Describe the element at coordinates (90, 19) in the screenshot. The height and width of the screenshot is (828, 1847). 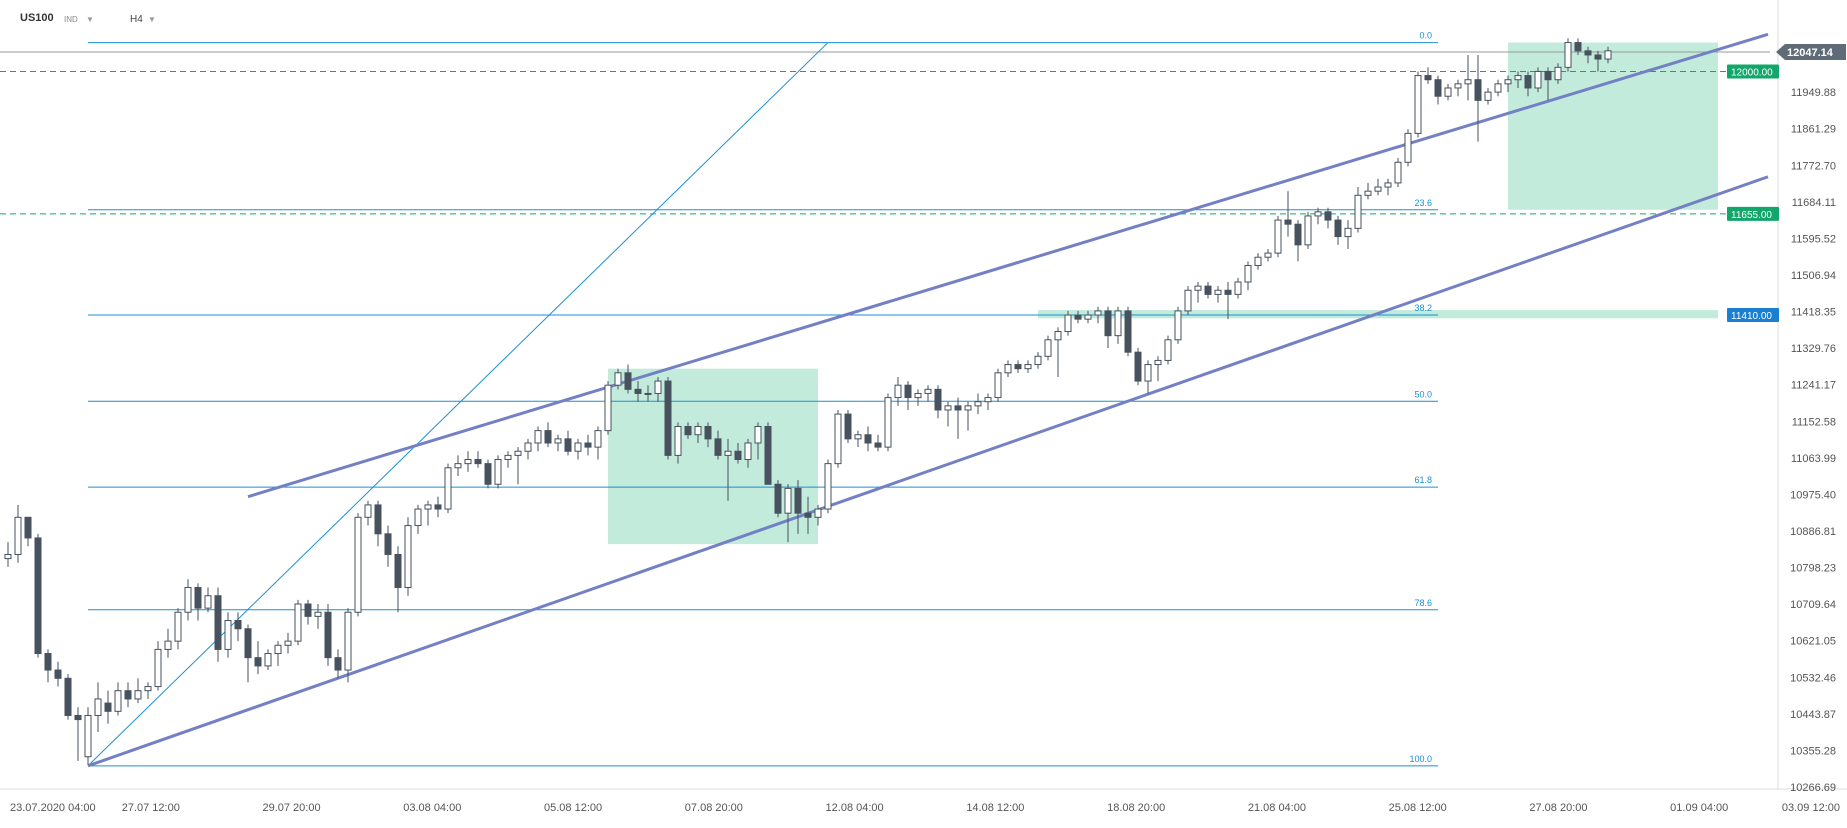
I see `symbol-dropdown-chevron-icon: ▼` at that location.